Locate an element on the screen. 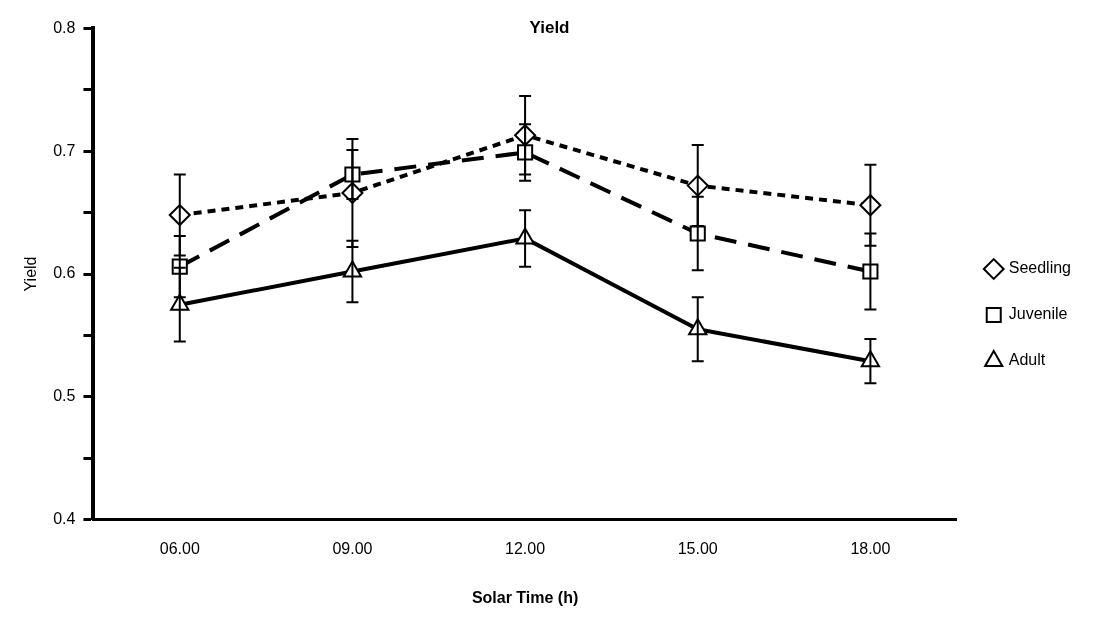  y-axis-title: Yield is located at coordinates (31, 274).